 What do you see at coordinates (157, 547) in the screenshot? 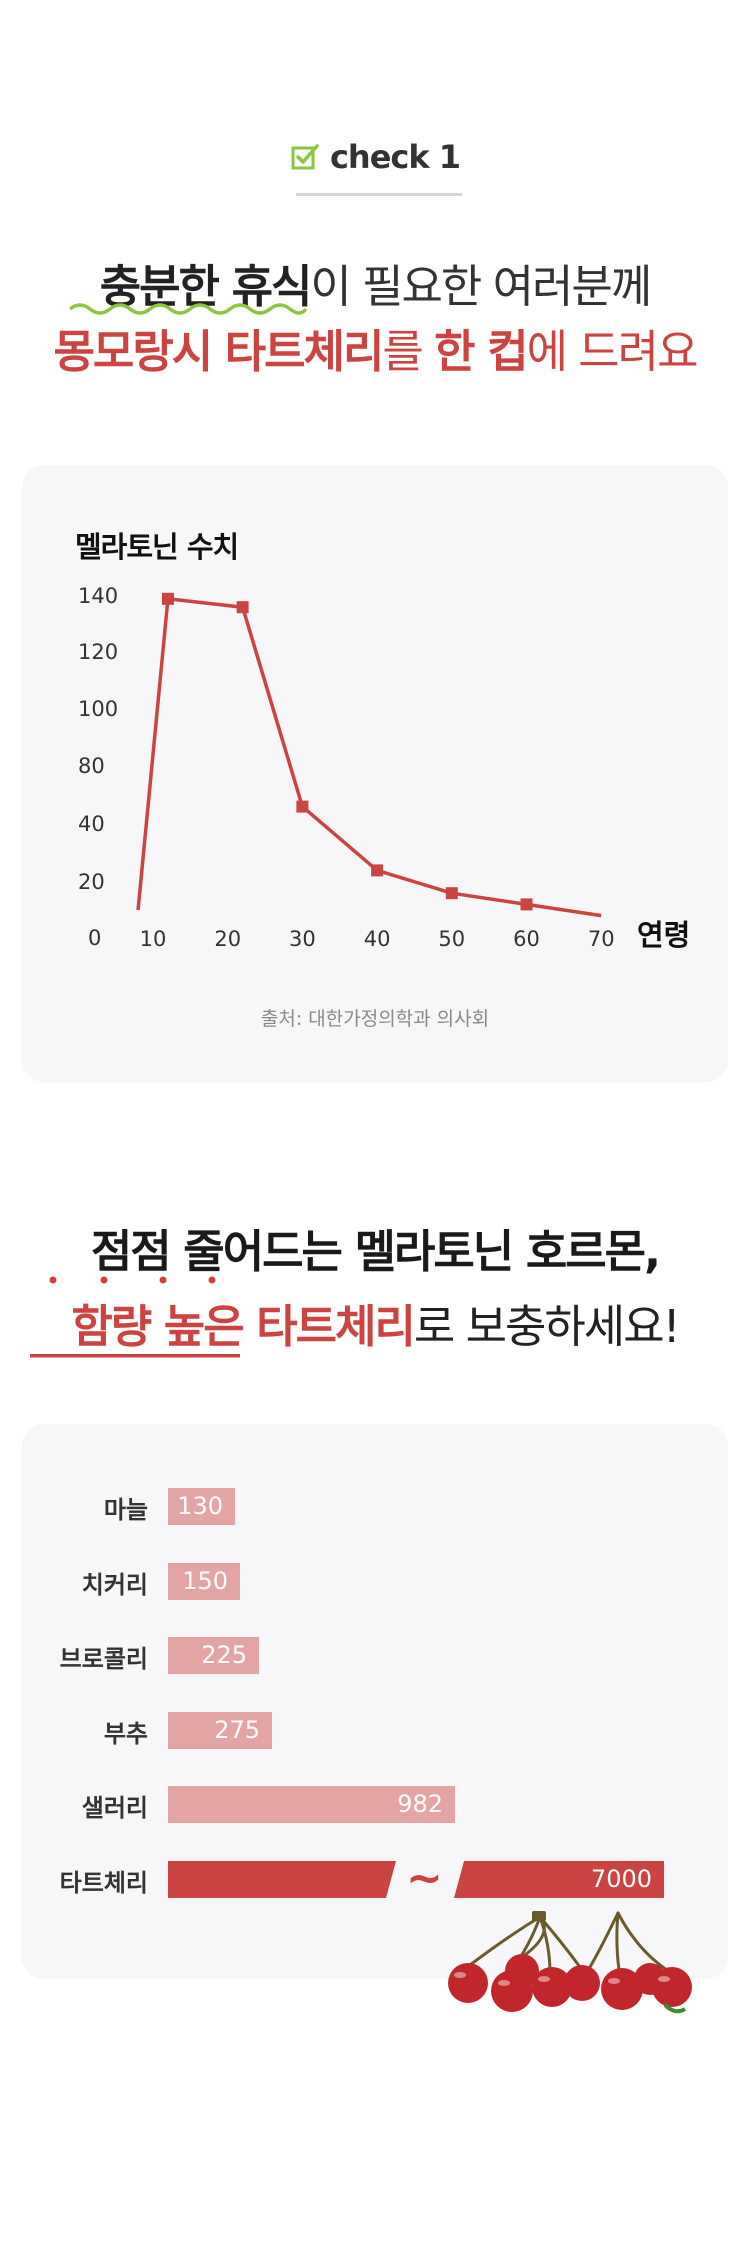
I see `line-chart-title: 멜라토닌 수치` at bounding box center [157, 547].